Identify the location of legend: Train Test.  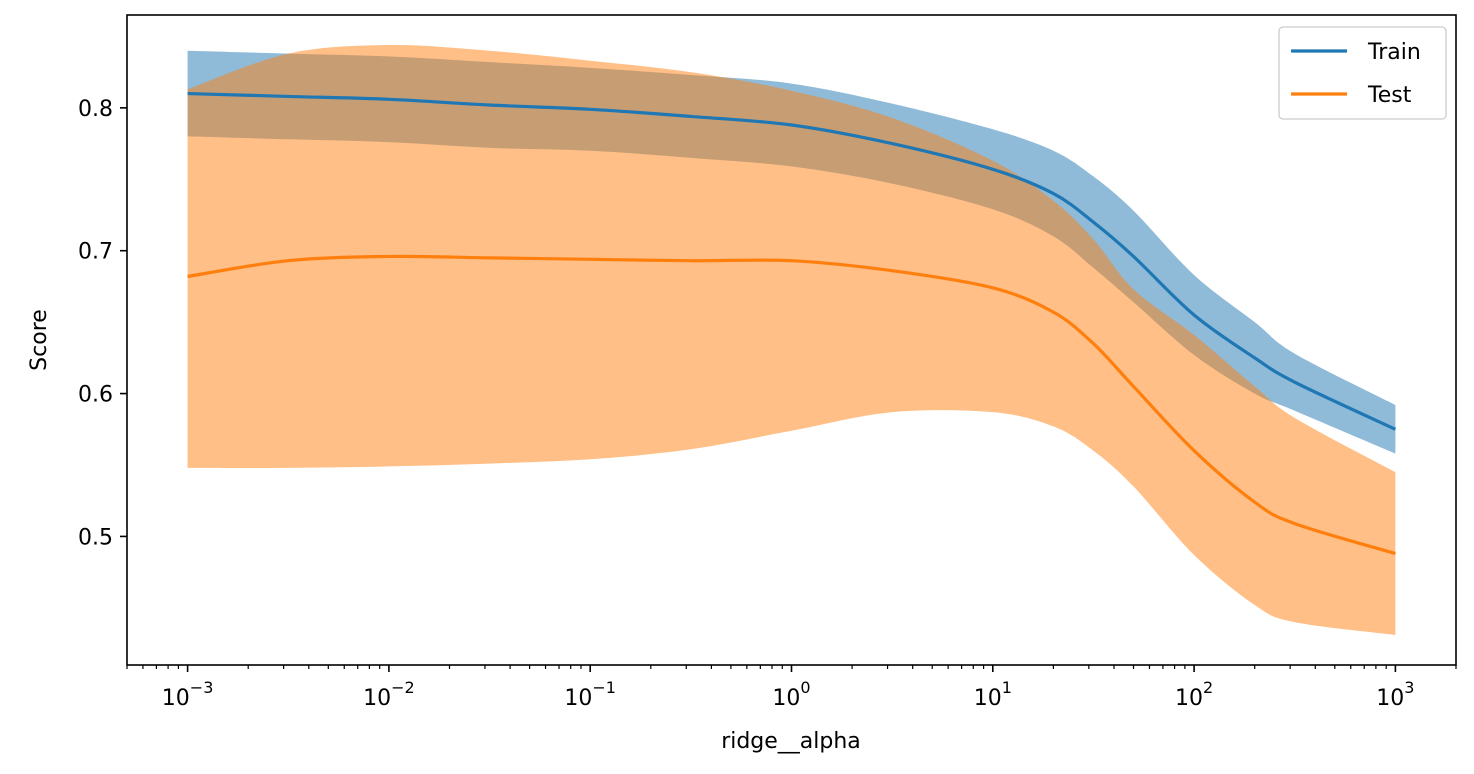
(1362, 73).